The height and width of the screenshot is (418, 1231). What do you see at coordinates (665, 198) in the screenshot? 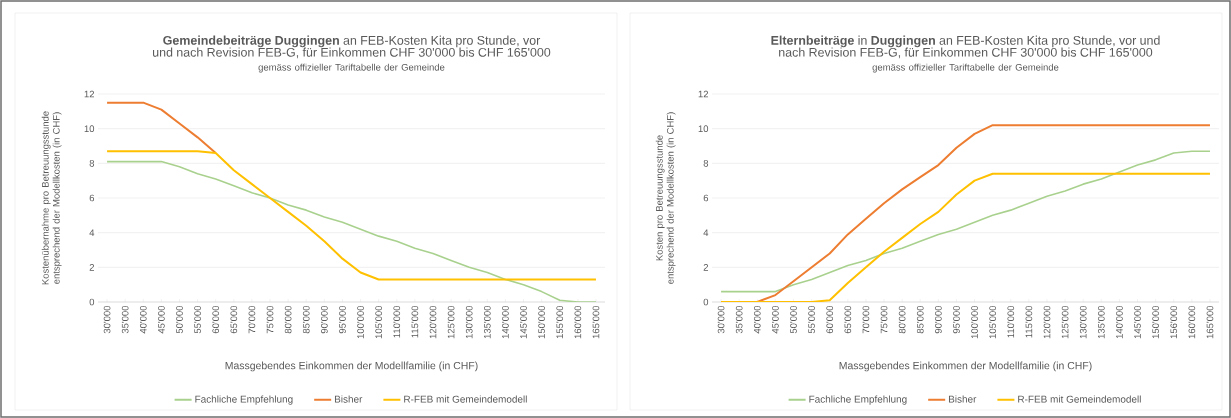
I see `y-axis-title: Kosten pro Betreuungsstunde entsprechend der Modellkosten (in CHF)` at bounding box center [665, 198].